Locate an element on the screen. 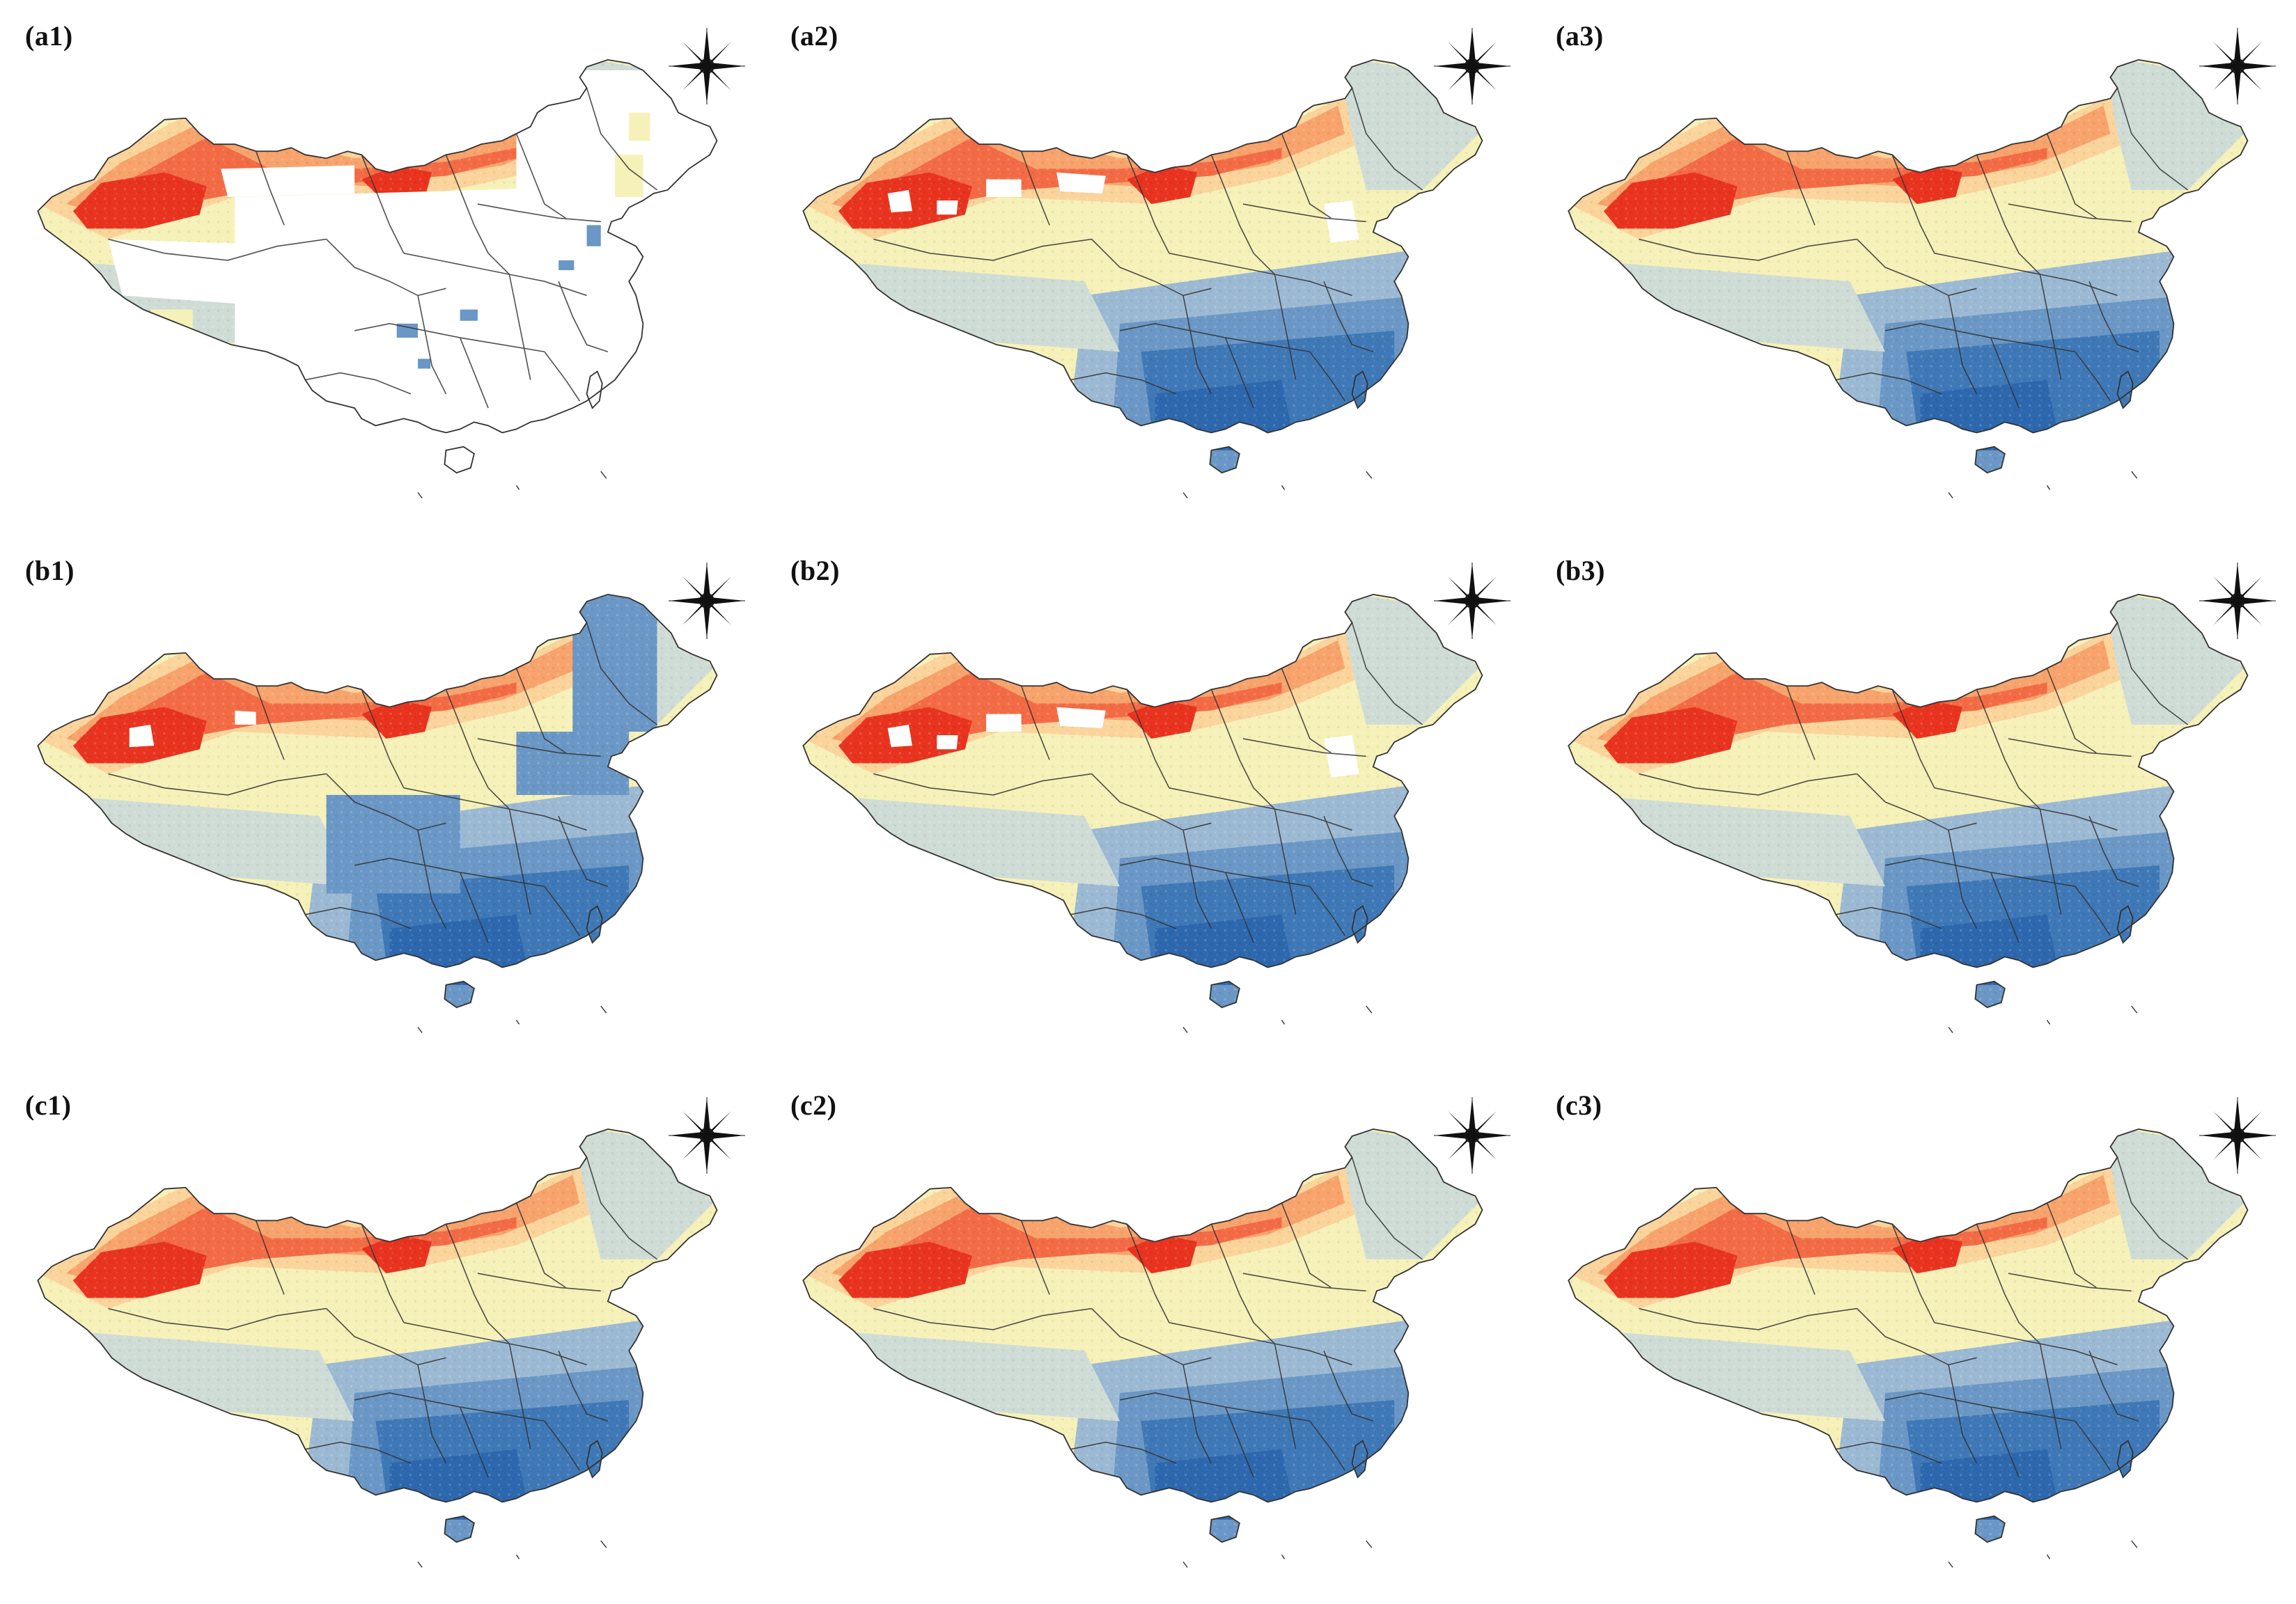 This screenshot has height=1604, width=2296. panel-label: (b3) is located at coordinates (1580, 570).